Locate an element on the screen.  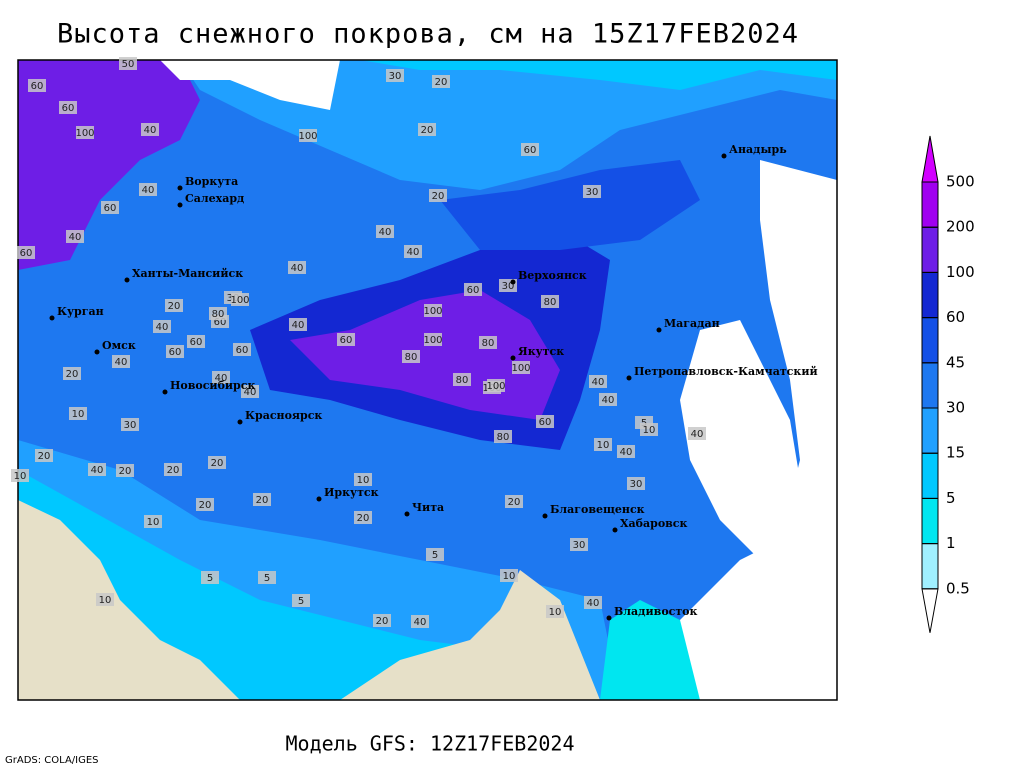
station-value: 50 is located at coordinates (128, 64).